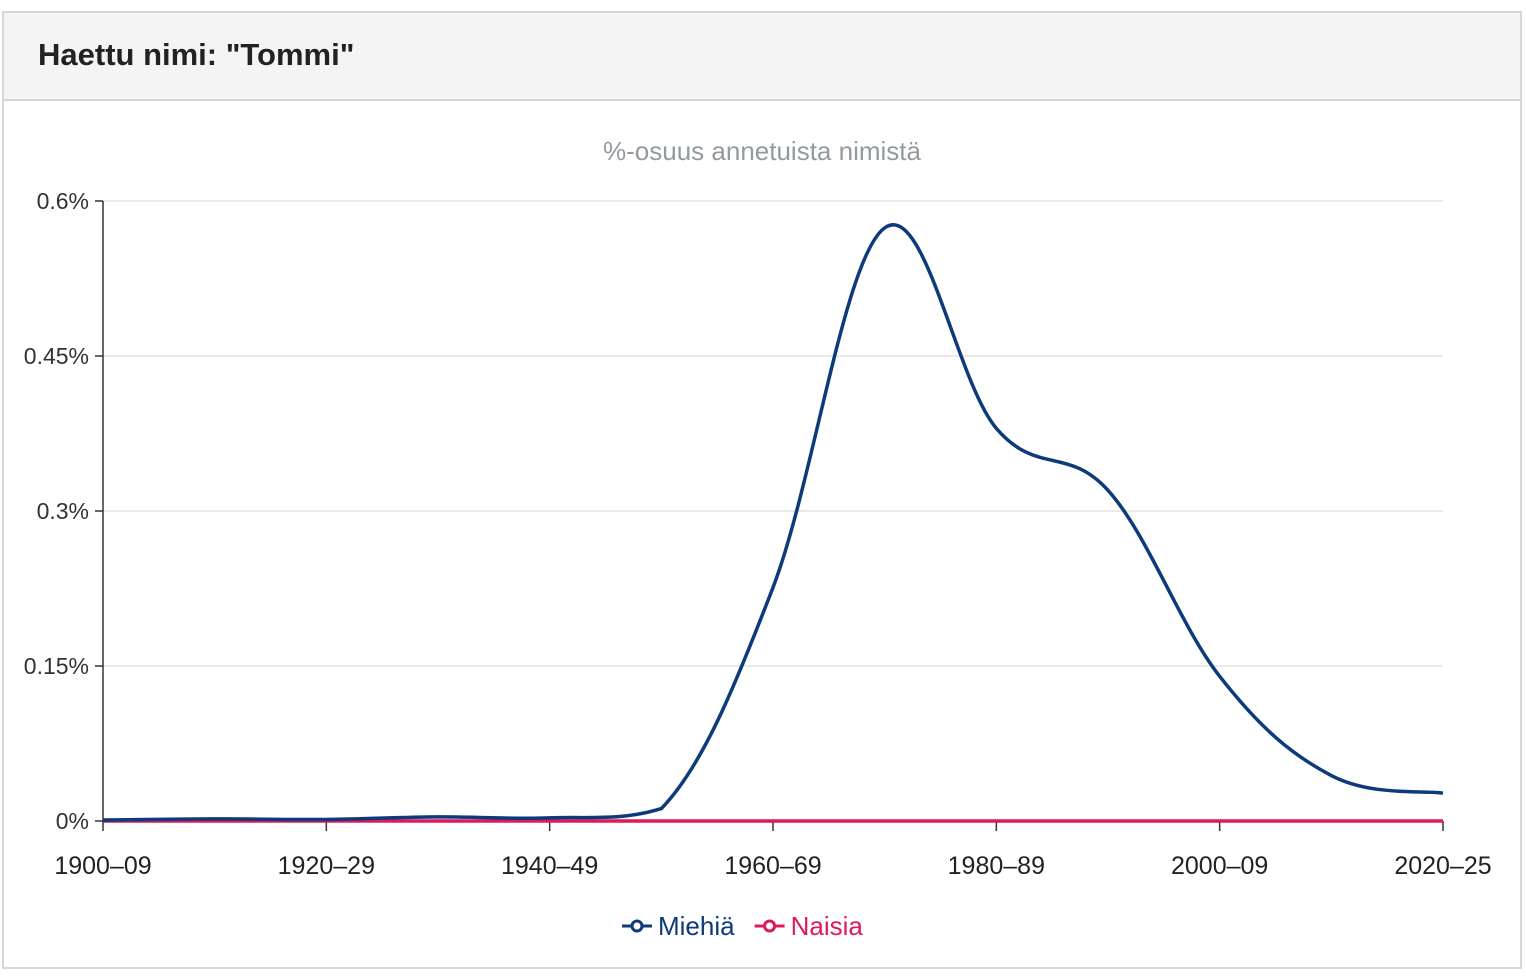  Describe the element at coordinates (762, 151) in the screenshot. I see `chart-subtitle: %-osuus annetuista nimistä` at that location.